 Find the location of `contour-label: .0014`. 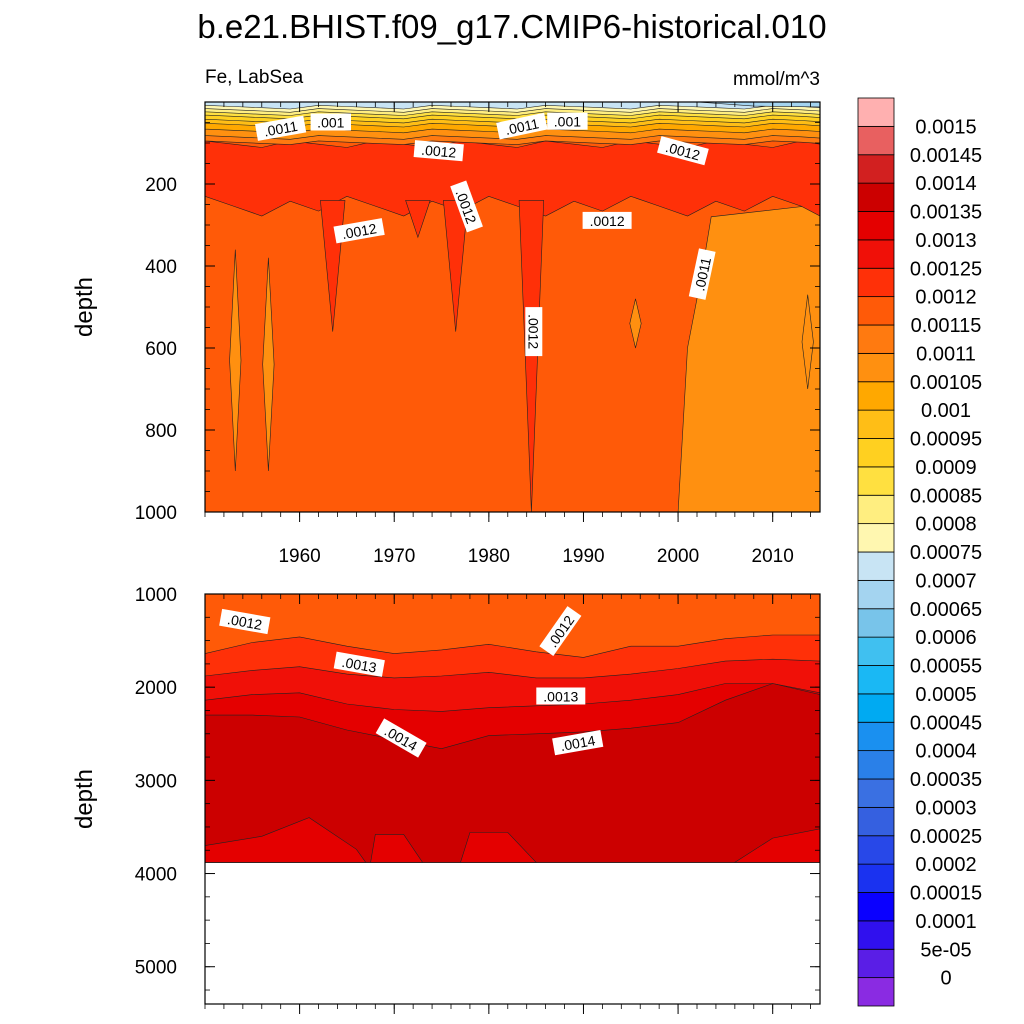

contour-label: .0014 is located at coordinates (578, 742).